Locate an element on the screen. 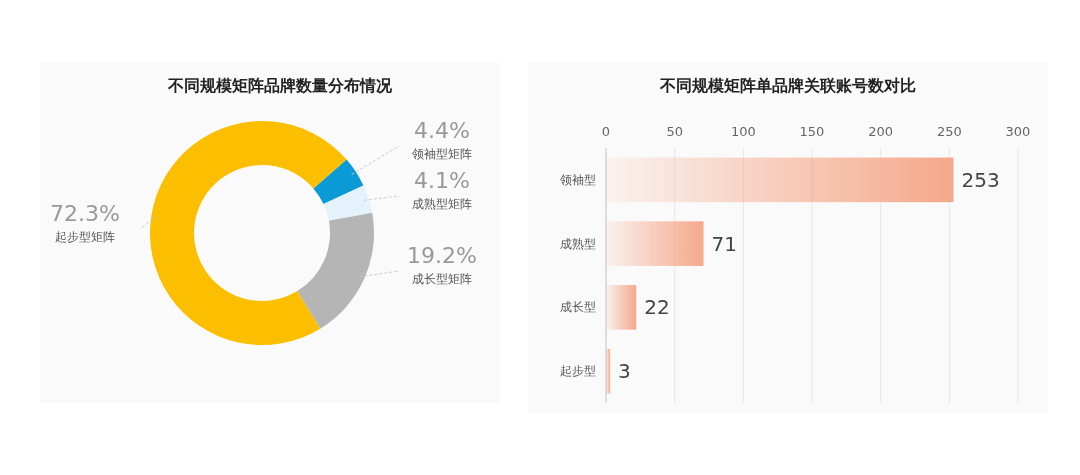  y-tick-label: 成熟型 is located at coordinates (578, 243).